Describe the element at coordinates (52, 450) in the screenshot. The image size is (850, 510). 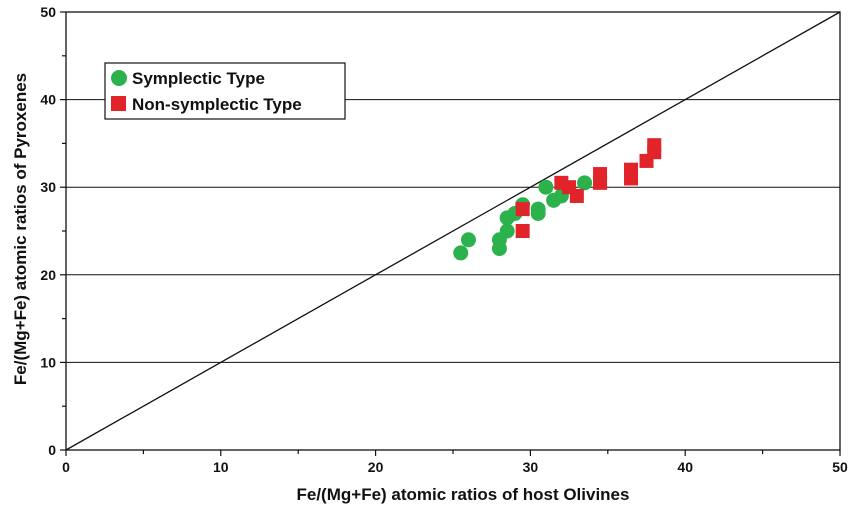
I see `y-tick-label-0: 0` at that location.